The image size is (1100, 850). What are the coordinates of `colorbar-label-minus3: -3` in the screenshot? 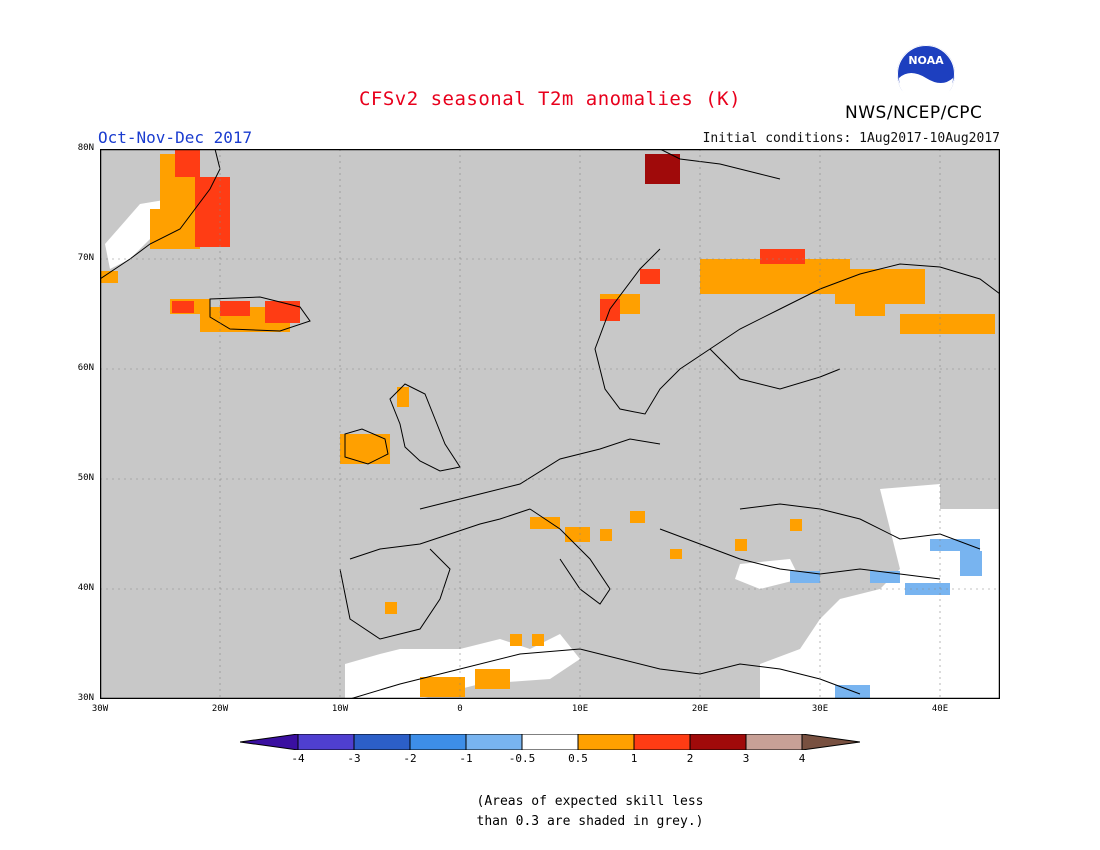 It's located at (354, 758).